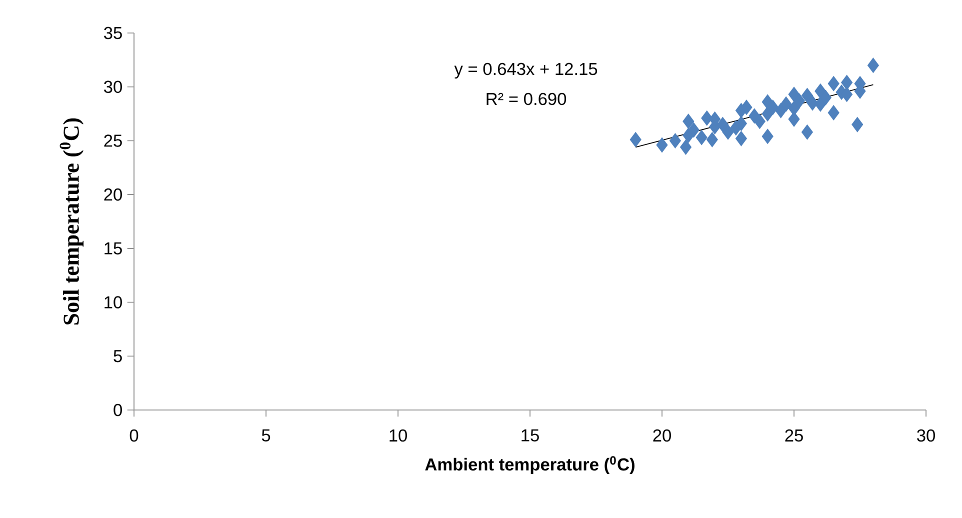 This screenshot has height=518, width=962. I want to click on y-tick-label: 10, so click(113, 302).